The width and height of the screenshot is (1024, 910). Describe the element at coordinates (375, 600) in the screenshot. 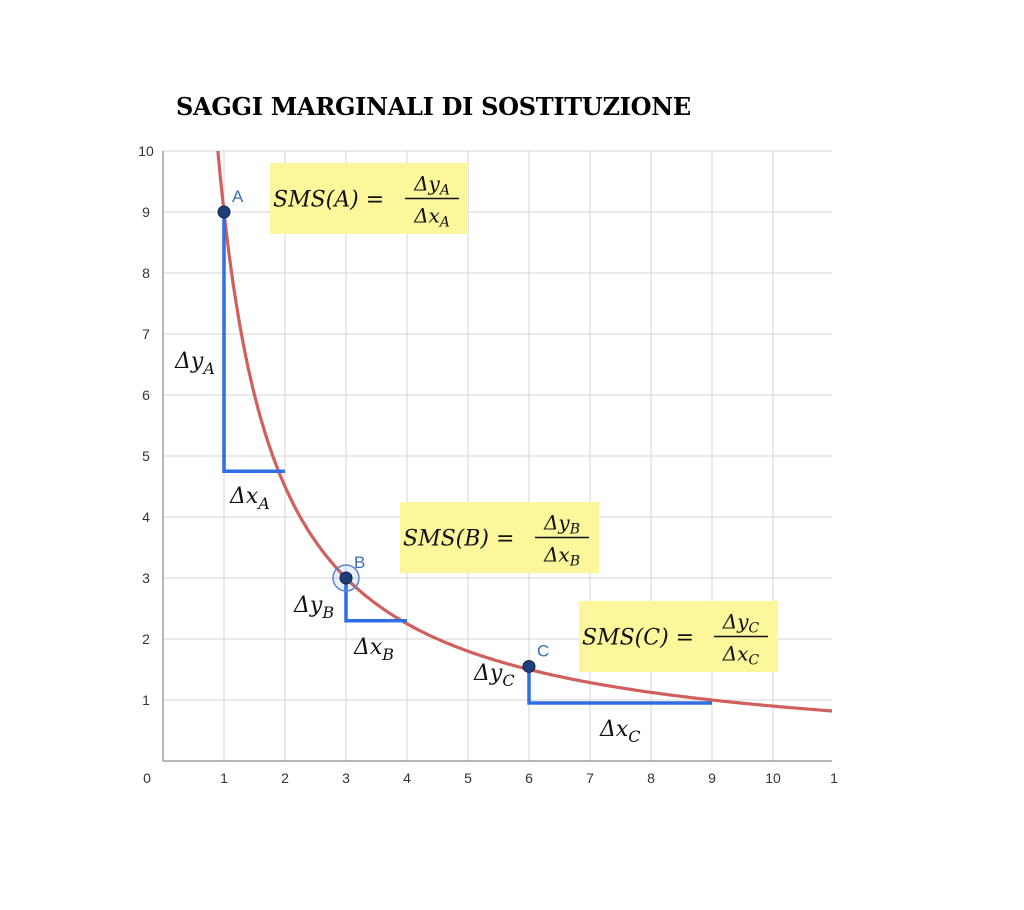

I see `delta-step-b` at that location.